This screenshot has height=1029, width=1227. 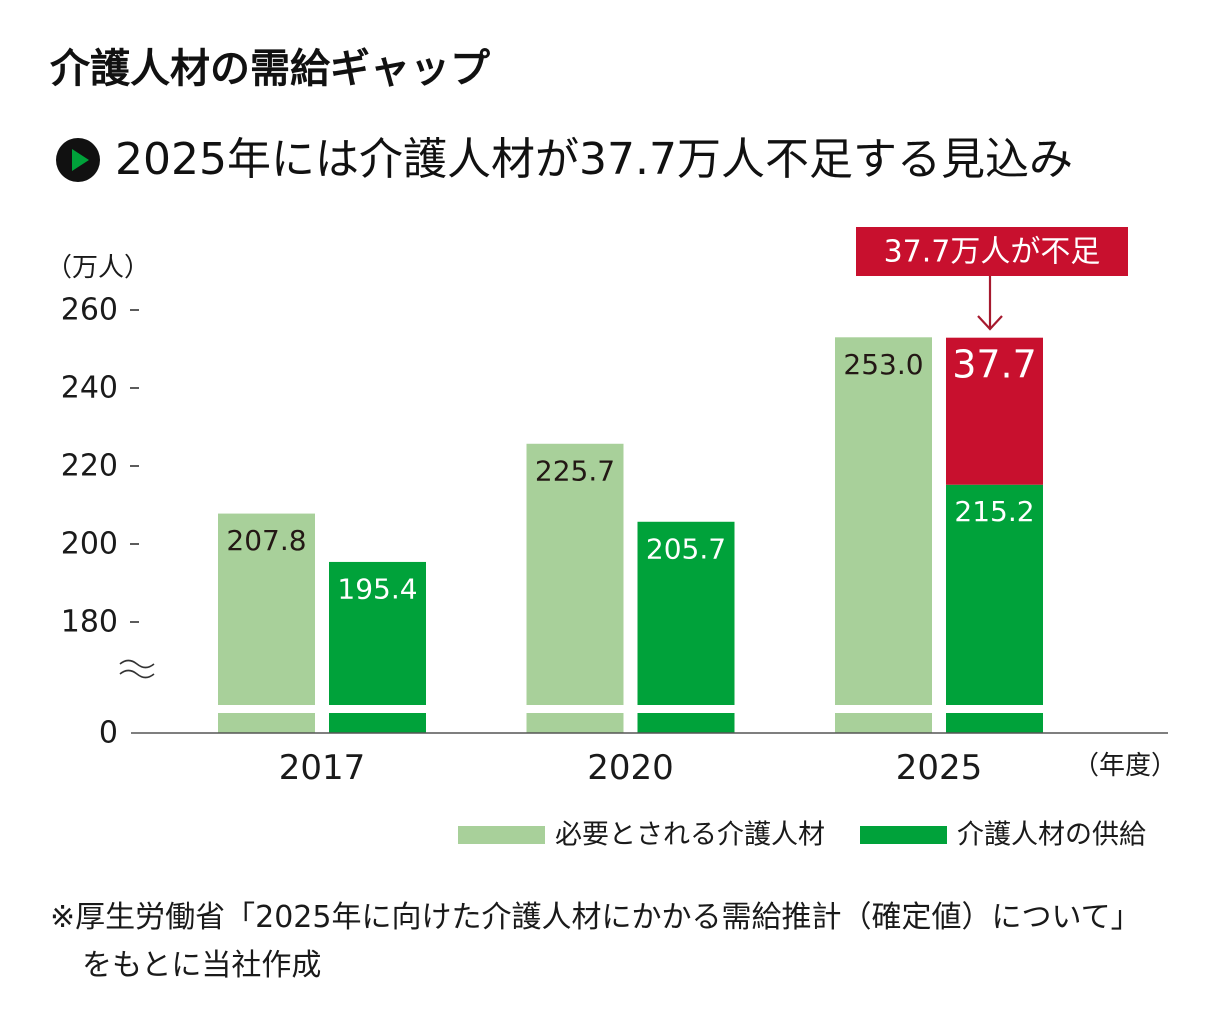 I want to click on callout-box, so click(x=992, y=251).